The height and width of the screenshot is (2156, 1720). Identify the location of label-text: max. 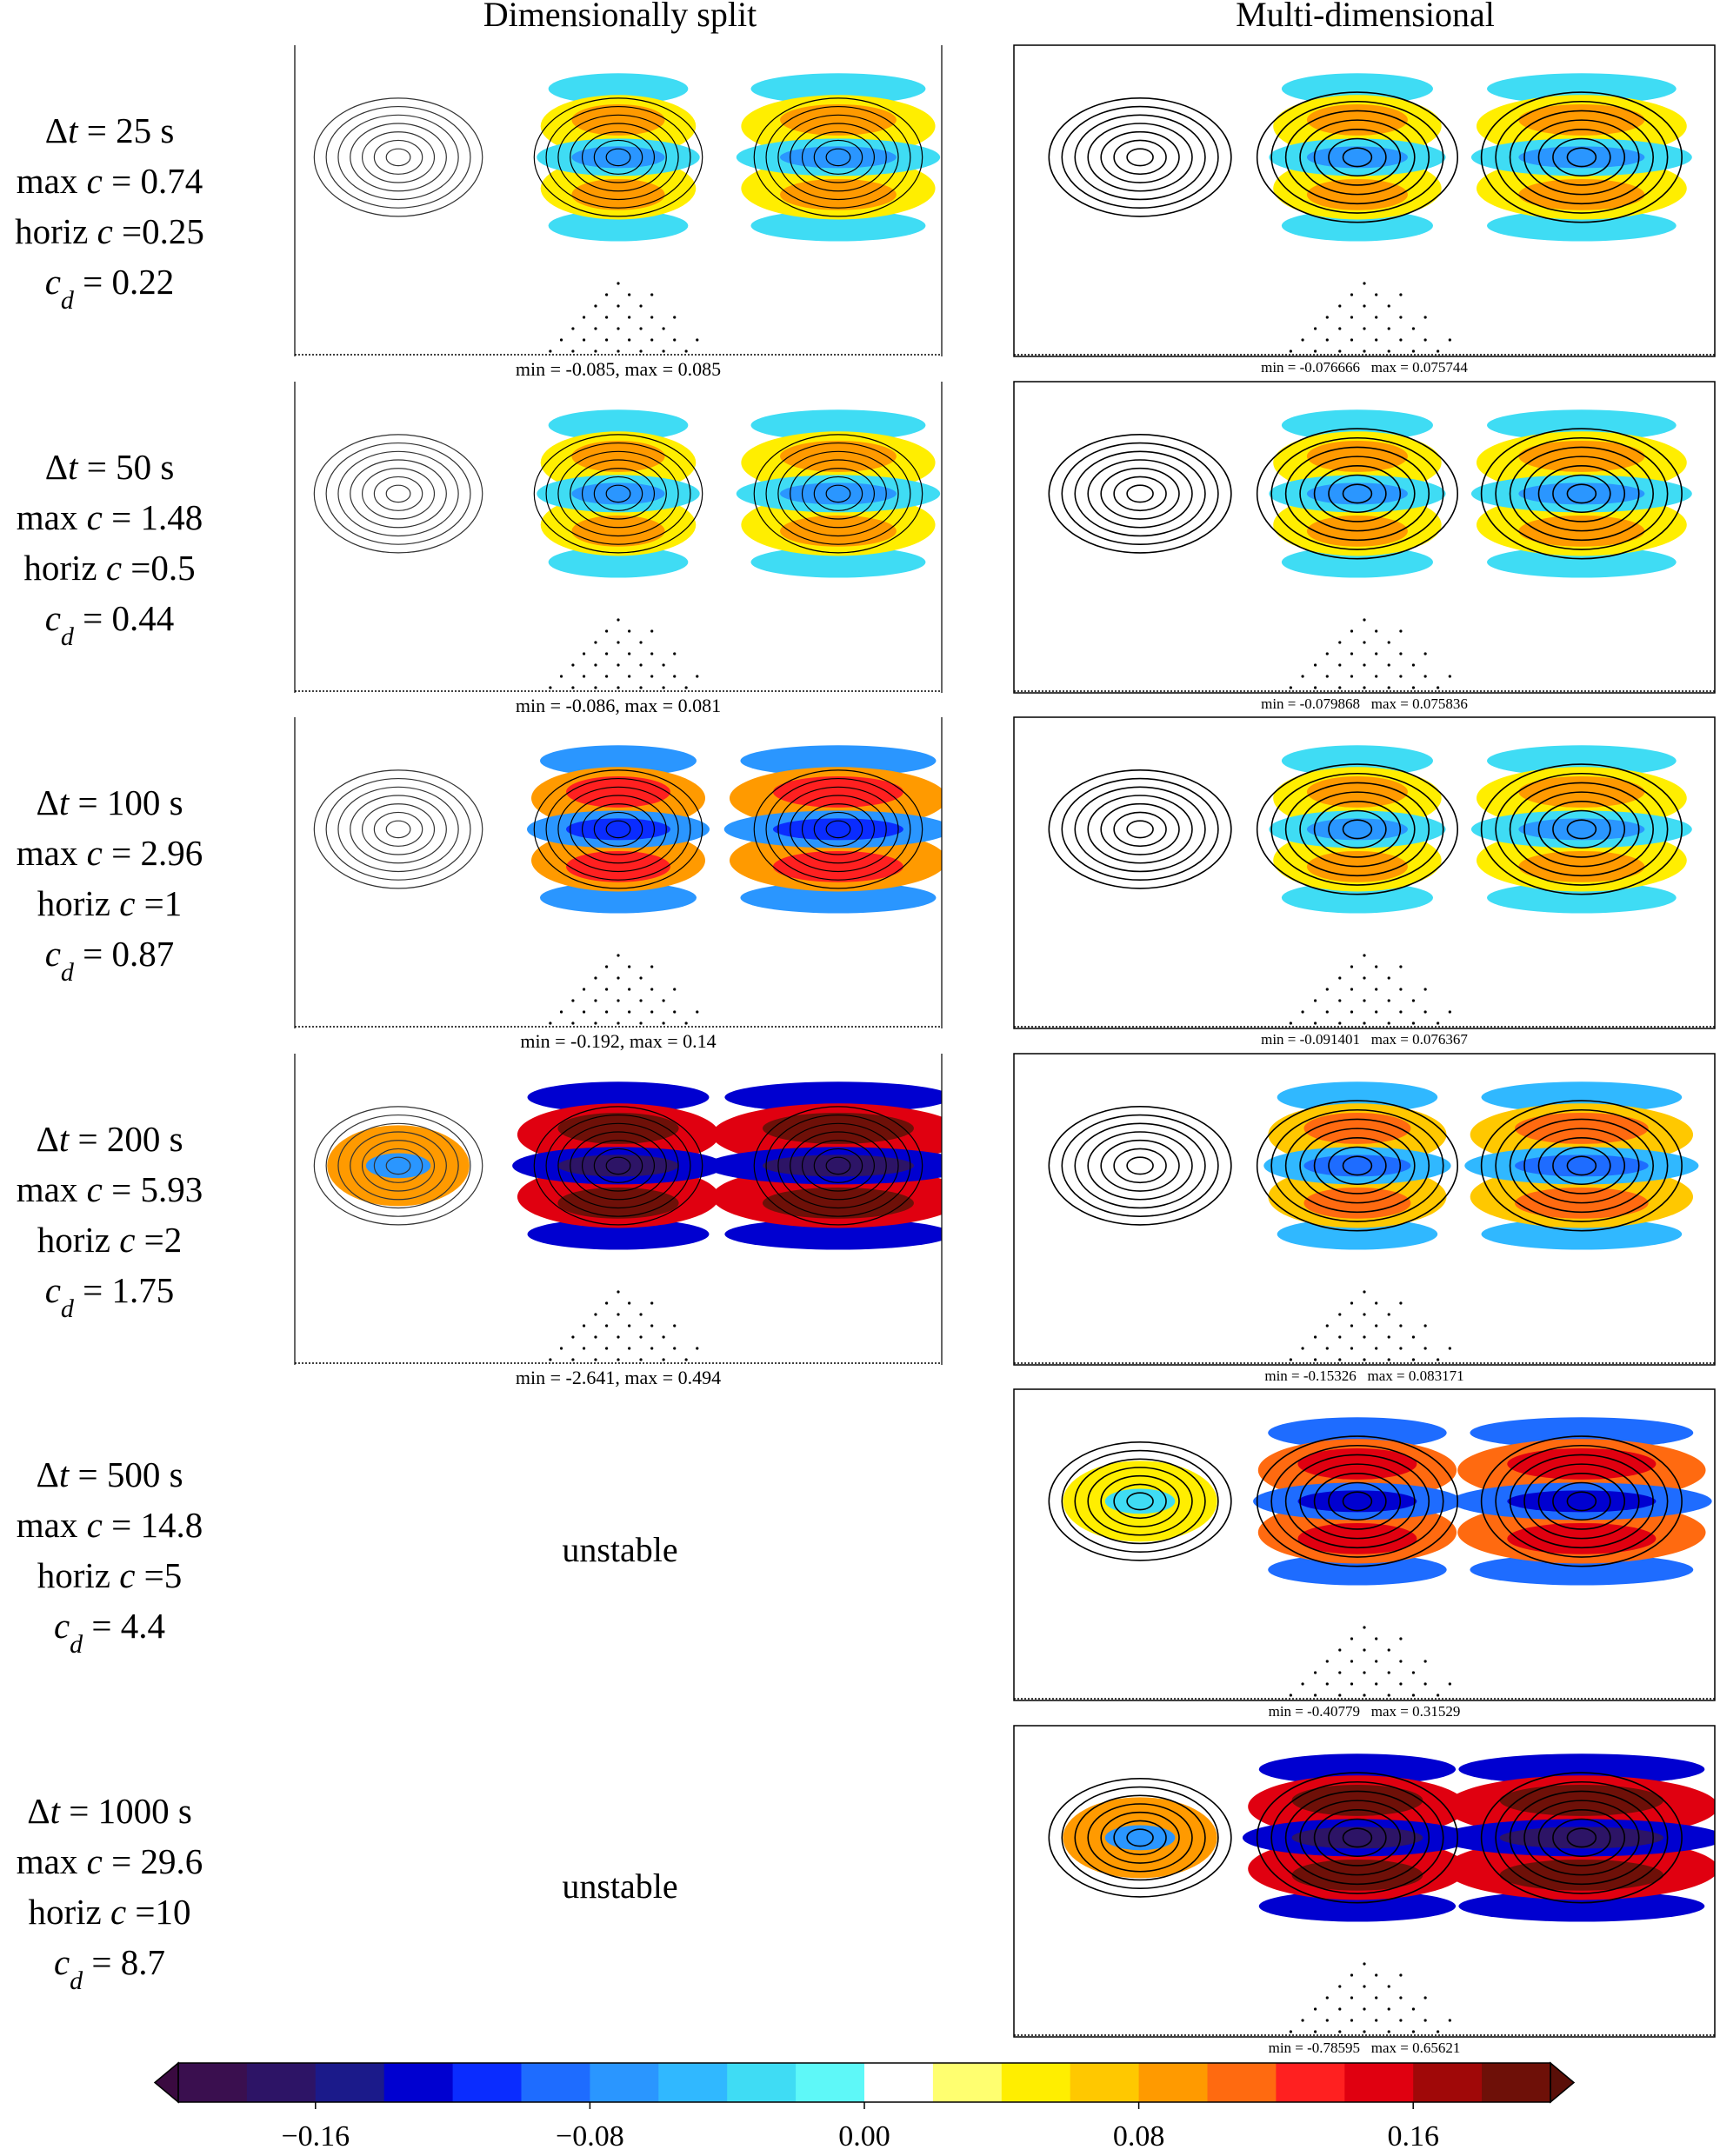
(52, 1861).